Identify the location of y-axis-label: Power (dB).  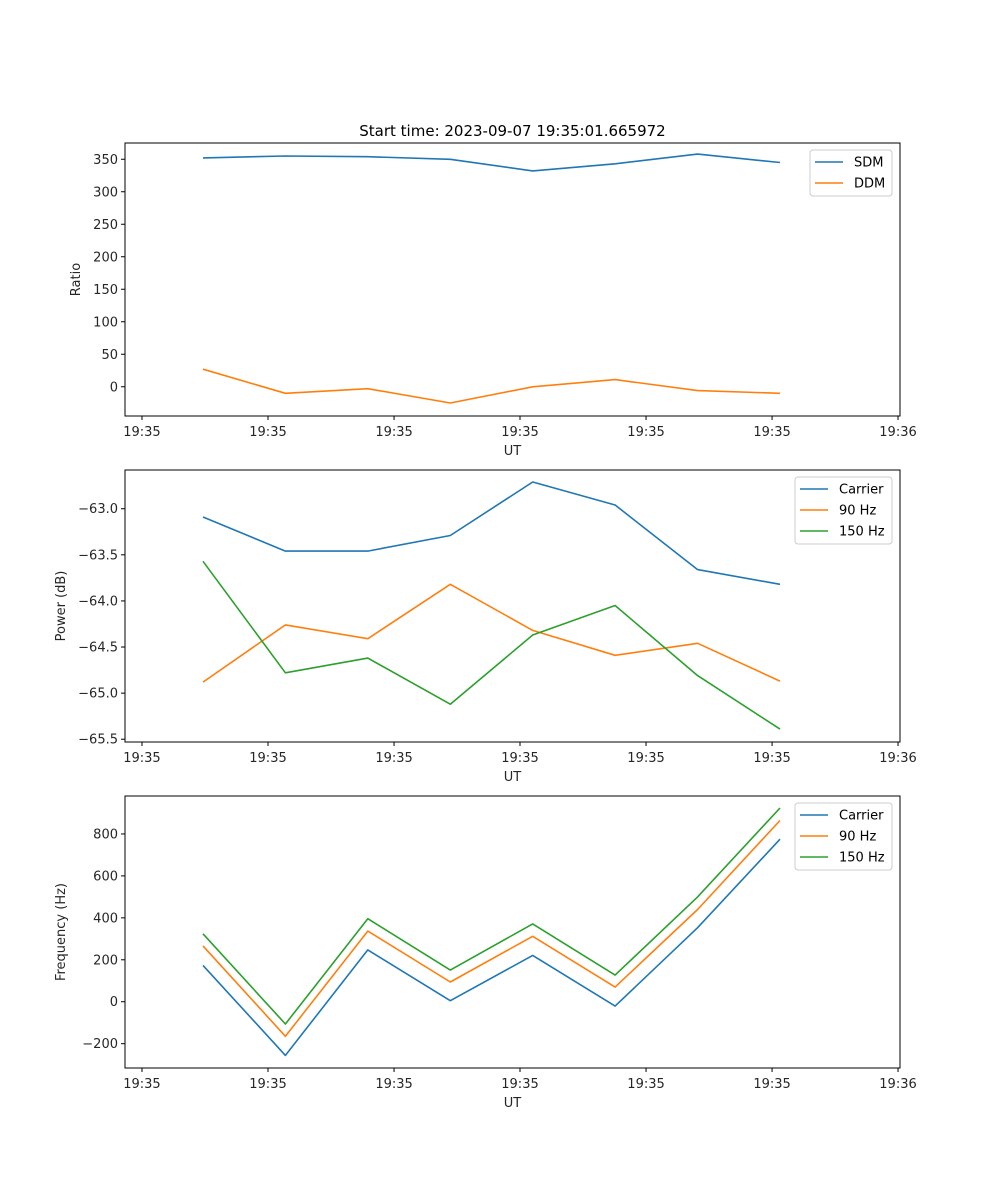
(61, 606).